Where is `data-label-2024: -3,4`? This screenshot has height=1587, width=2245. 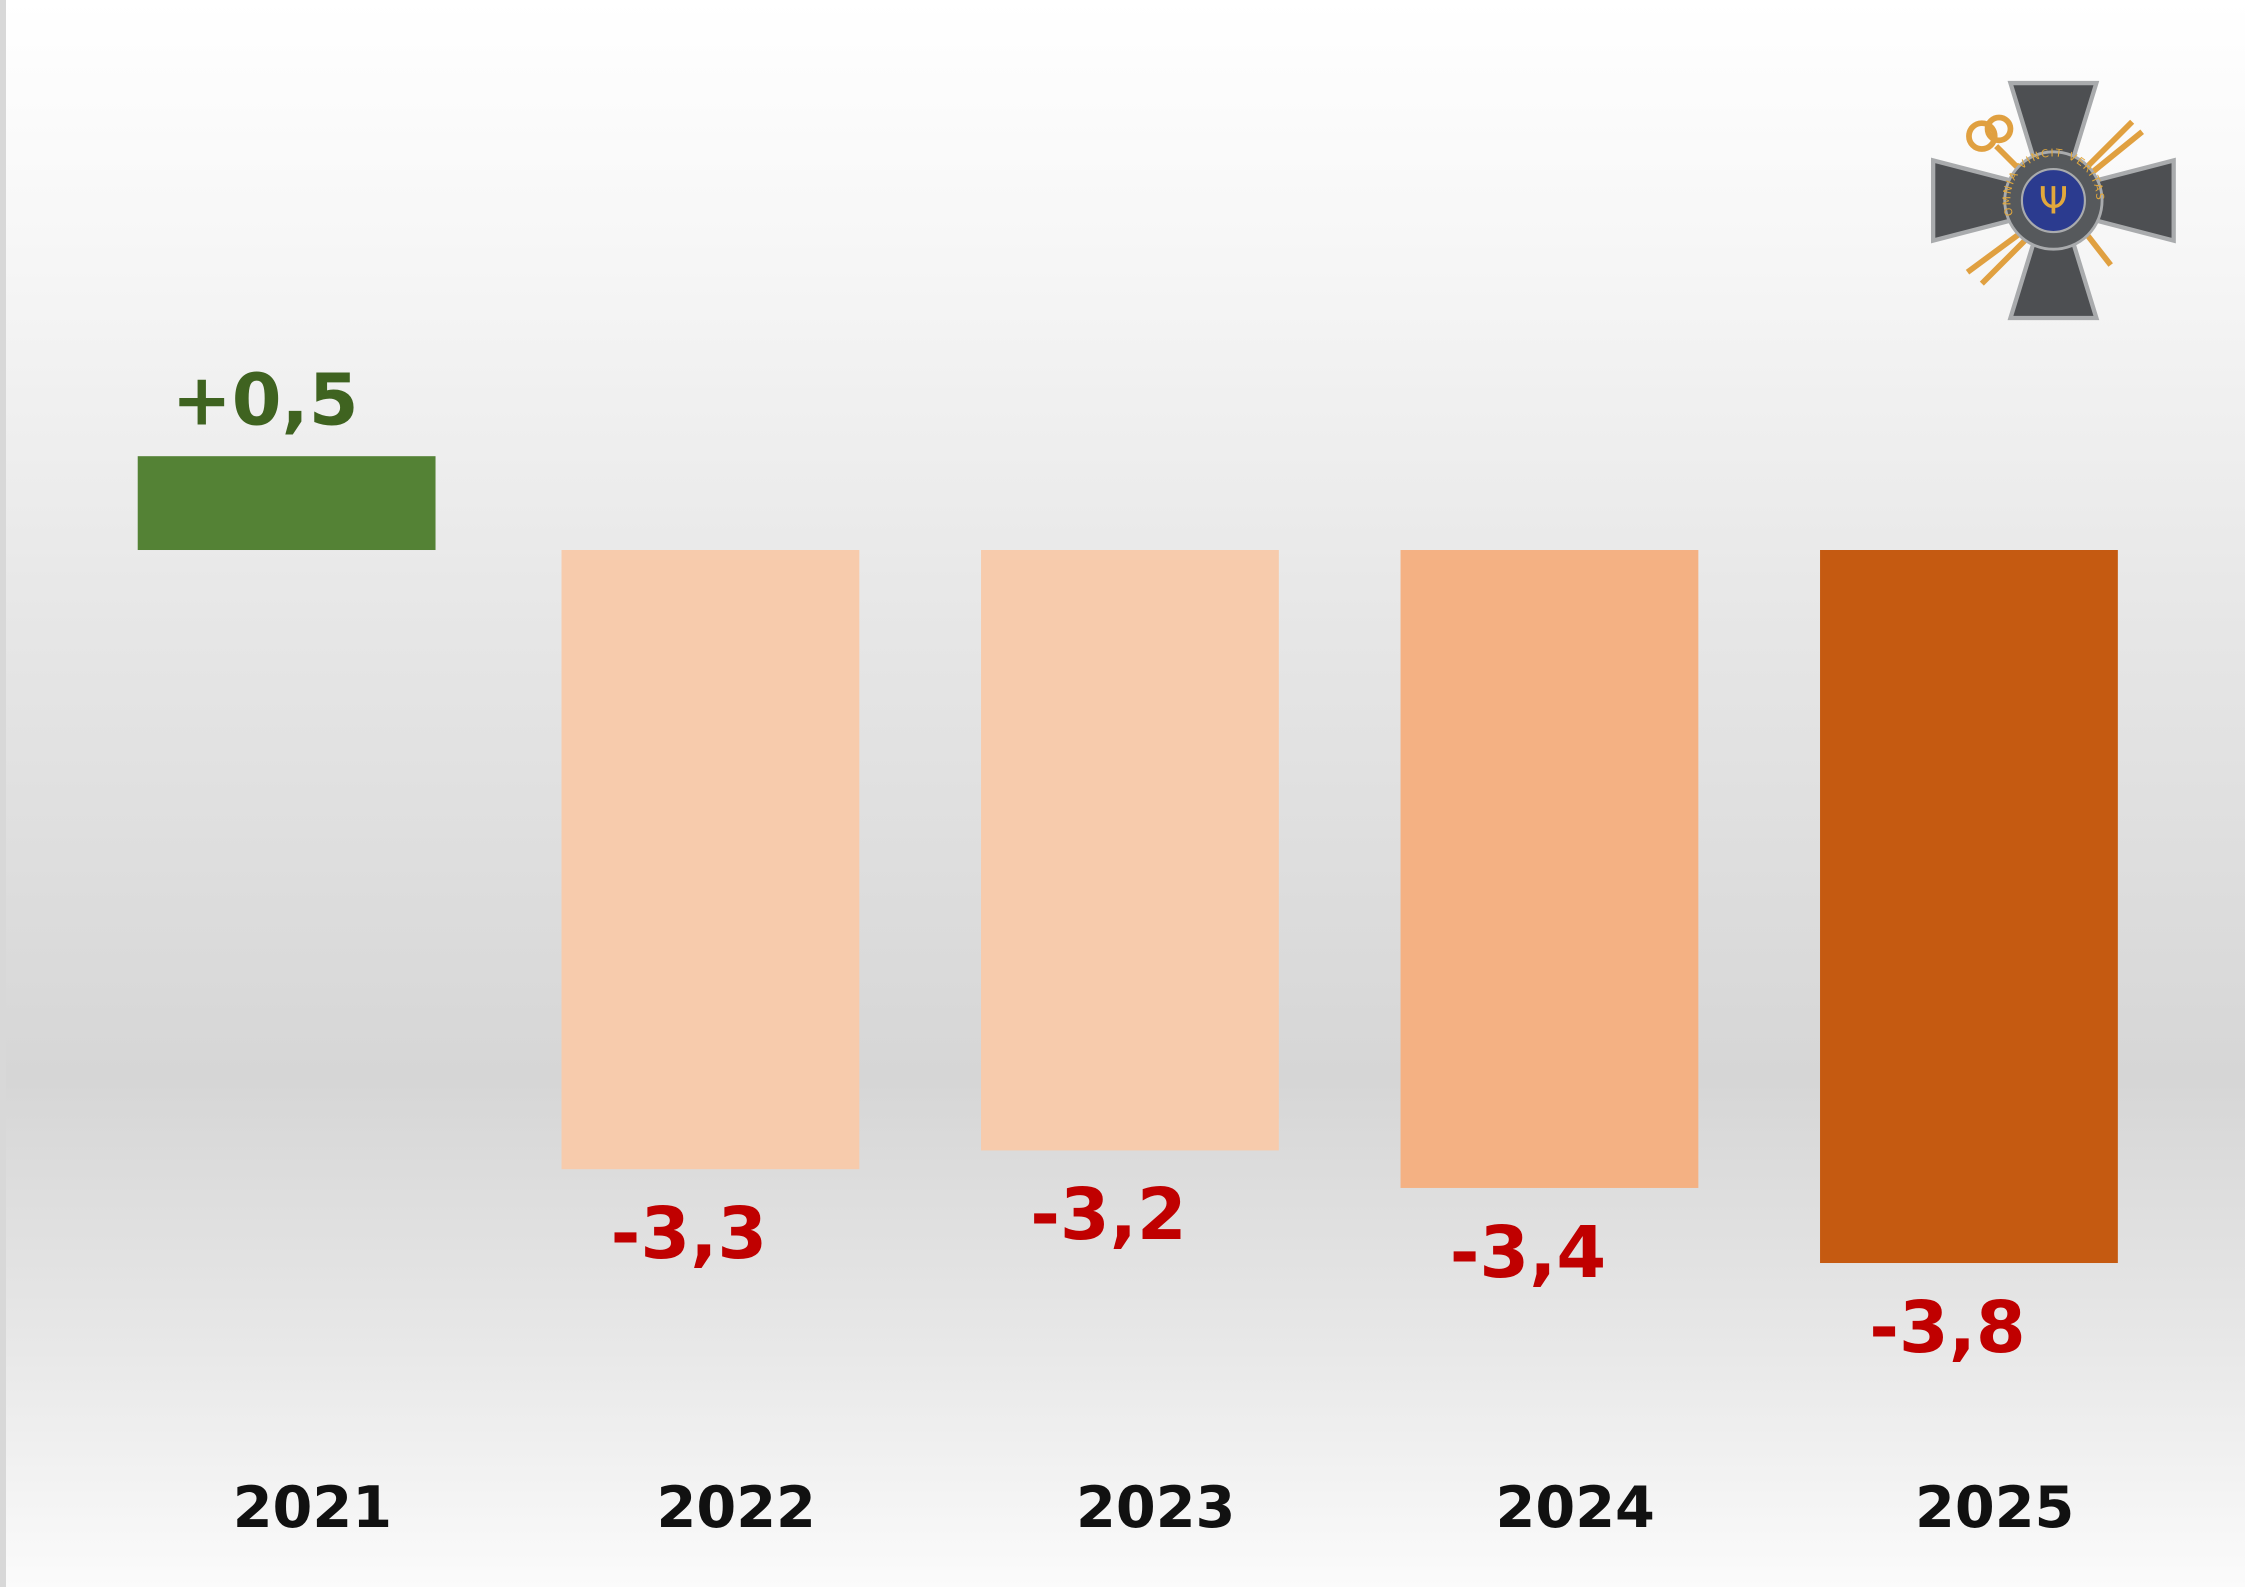
data-label-2024: -3,4 is located at coordinates (1528, 1252).